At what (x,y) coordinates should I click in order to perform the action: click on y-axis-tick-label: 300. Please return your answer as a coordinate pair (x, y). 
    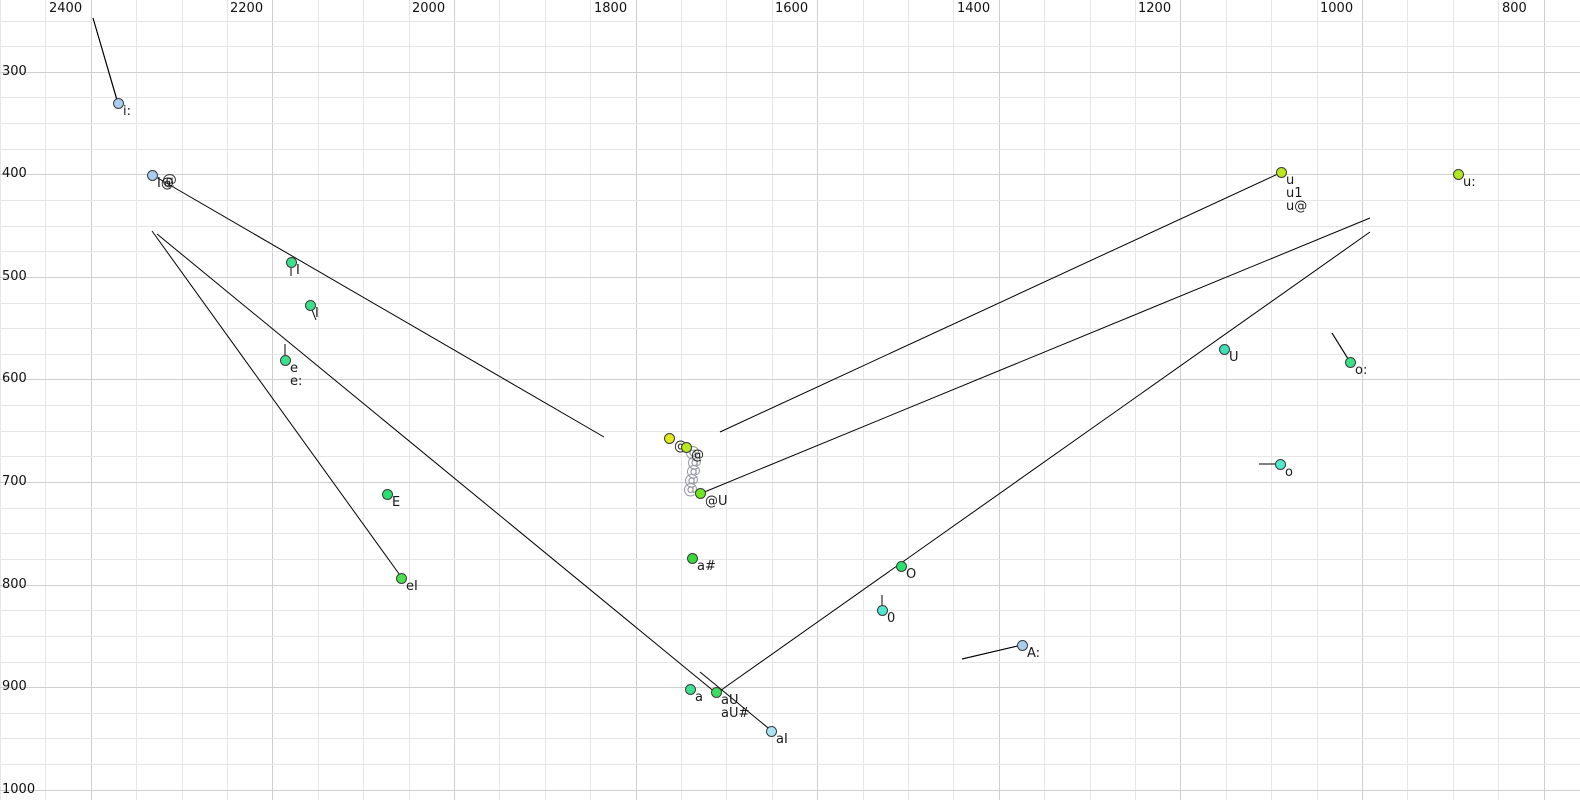
    Looking at the image, I should click on (14, 71).